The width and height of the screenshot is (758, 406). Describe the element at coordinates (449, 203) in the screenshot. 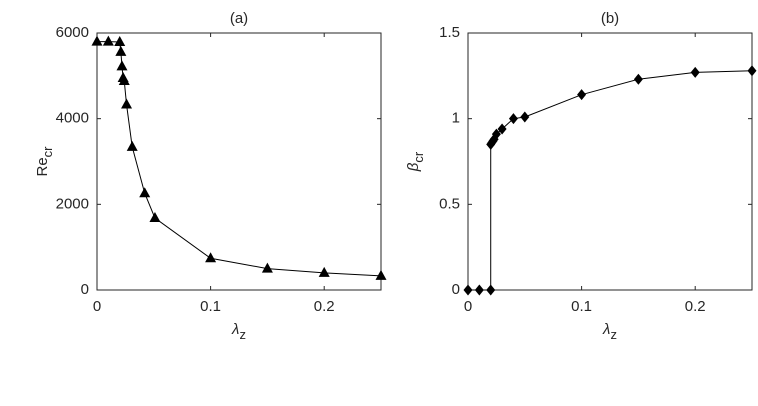

I see `y-tick-label: 0.5` at that location.